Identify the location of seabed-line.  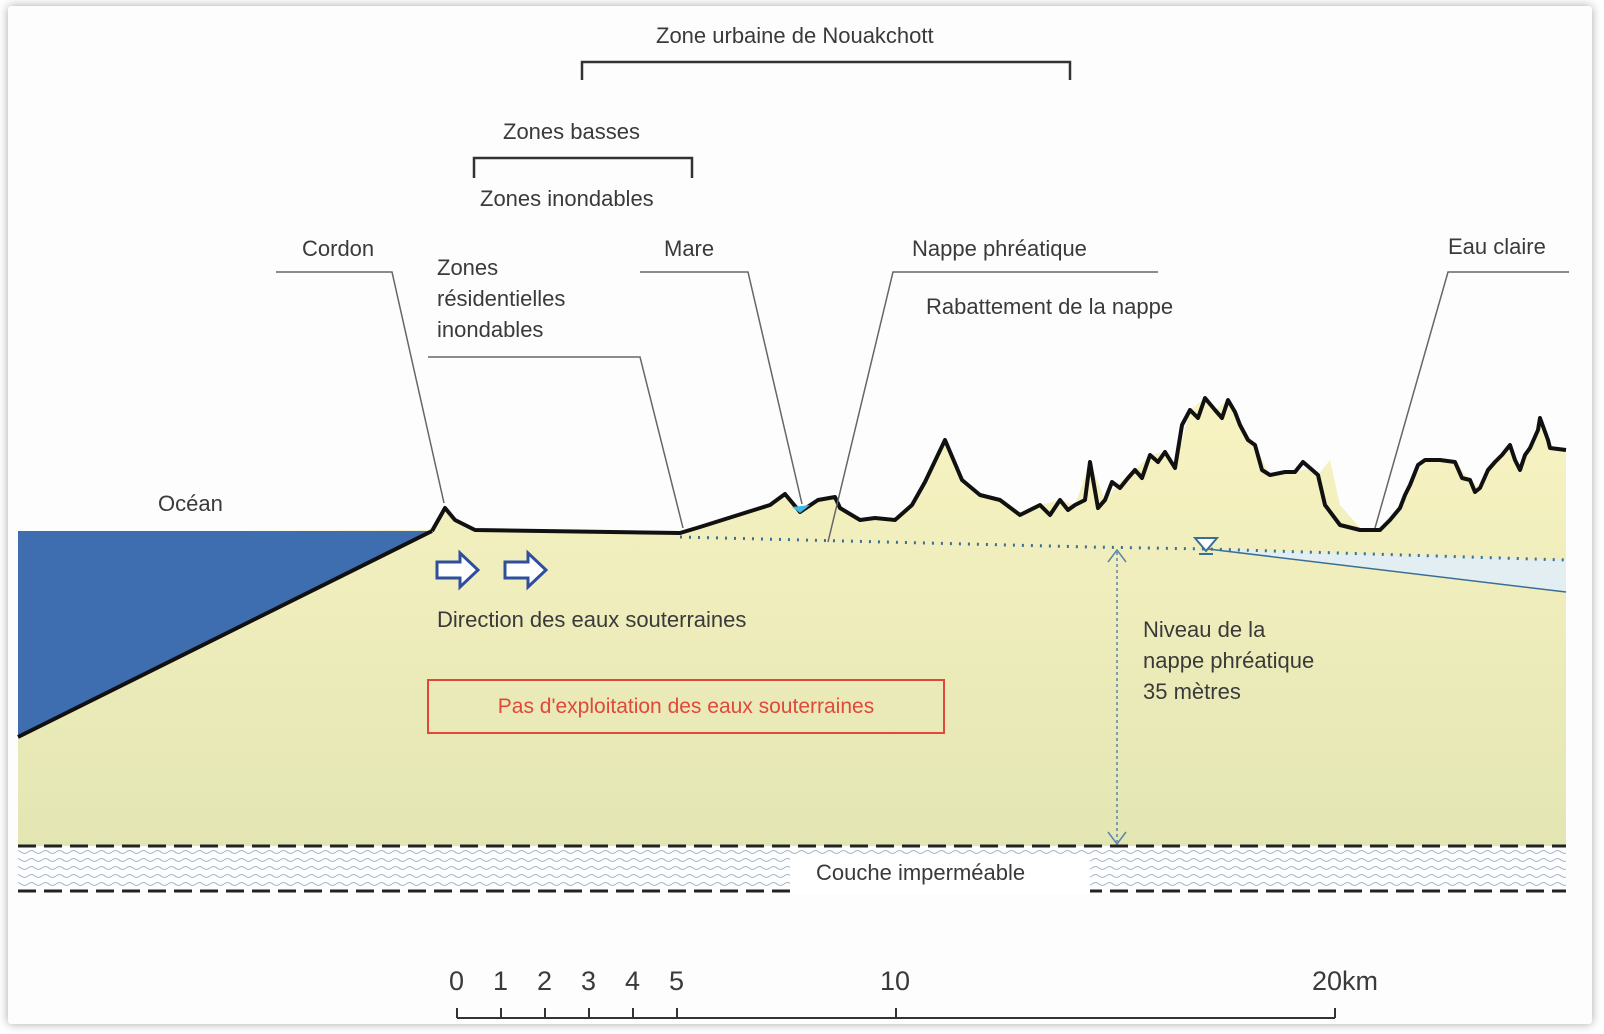
(225, 634).